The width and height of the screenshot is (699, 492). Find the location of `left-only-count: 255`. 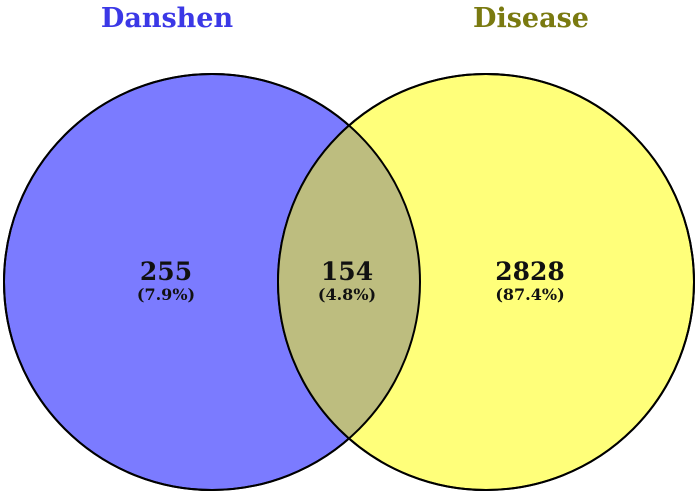

left-only-count: 255 is located at coordinates (166, 271).